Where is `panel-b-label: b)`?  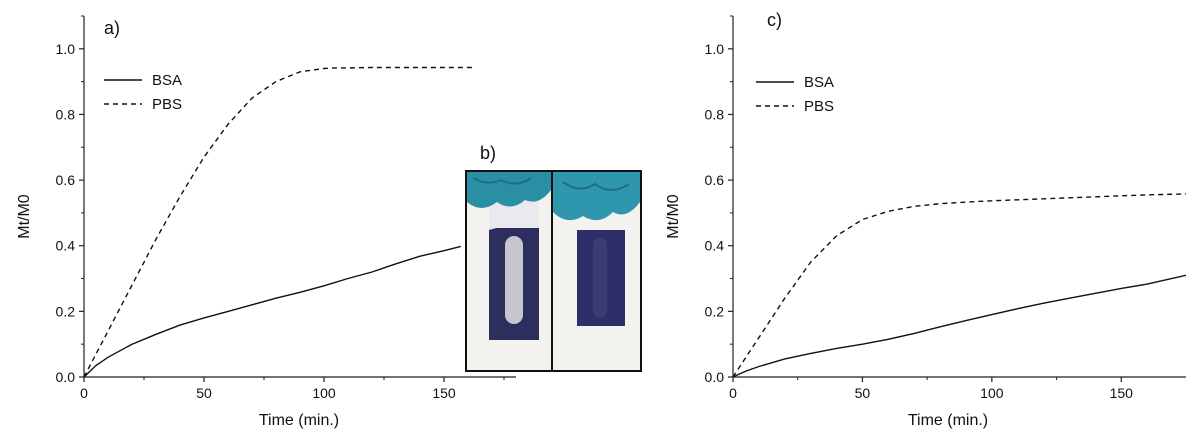 panel-b-label: b) is located at coordinates (488, 153).